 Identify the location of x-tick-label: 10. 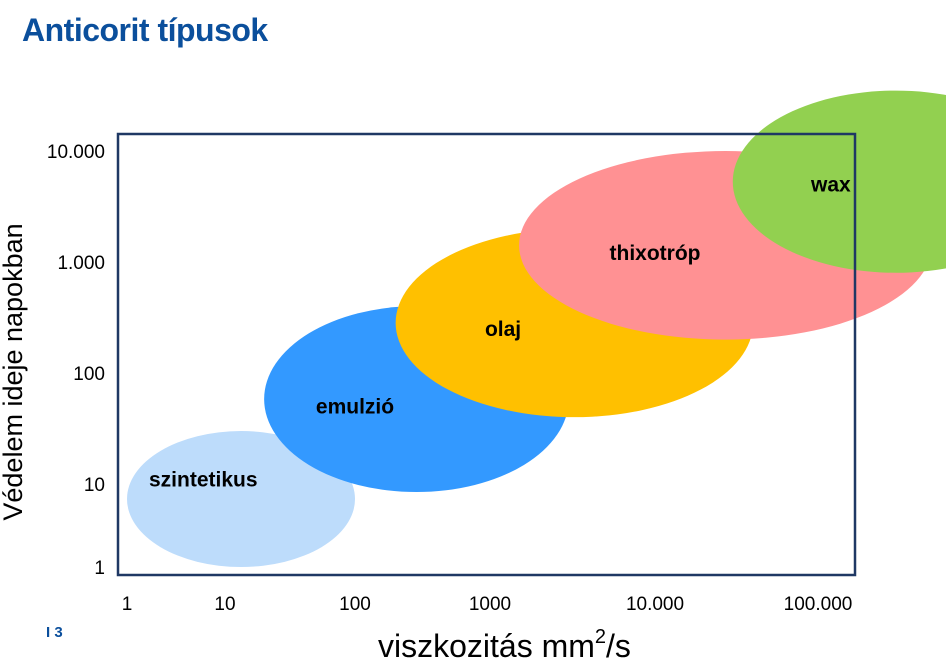
(224, 604).